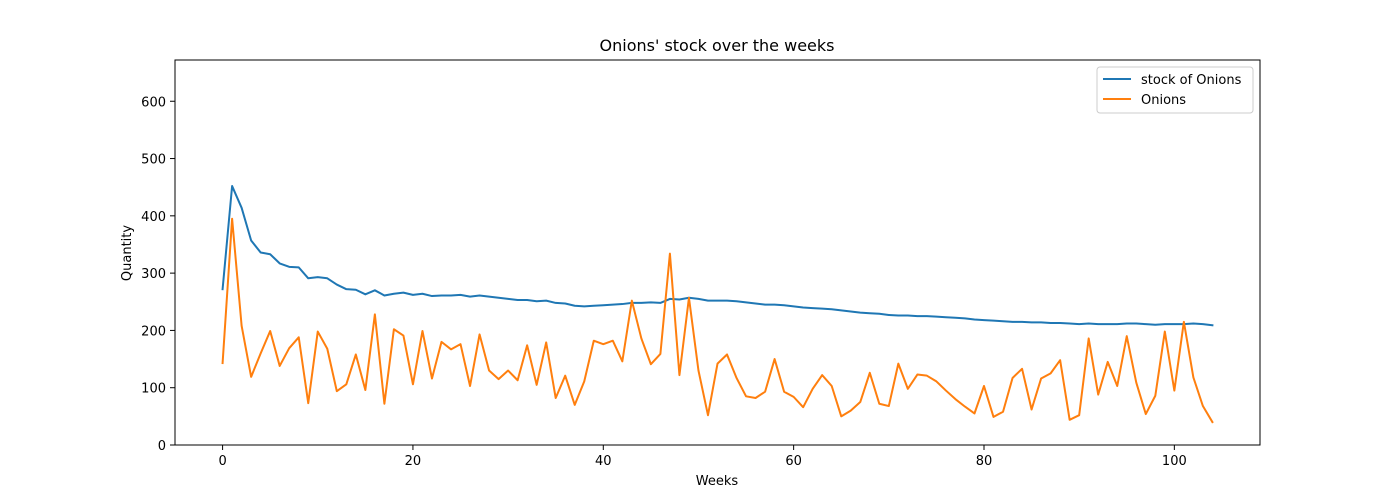  Describe the element at coordinates (162, 446) in the screenshot. I see `y-tick-label: 0` at that location.